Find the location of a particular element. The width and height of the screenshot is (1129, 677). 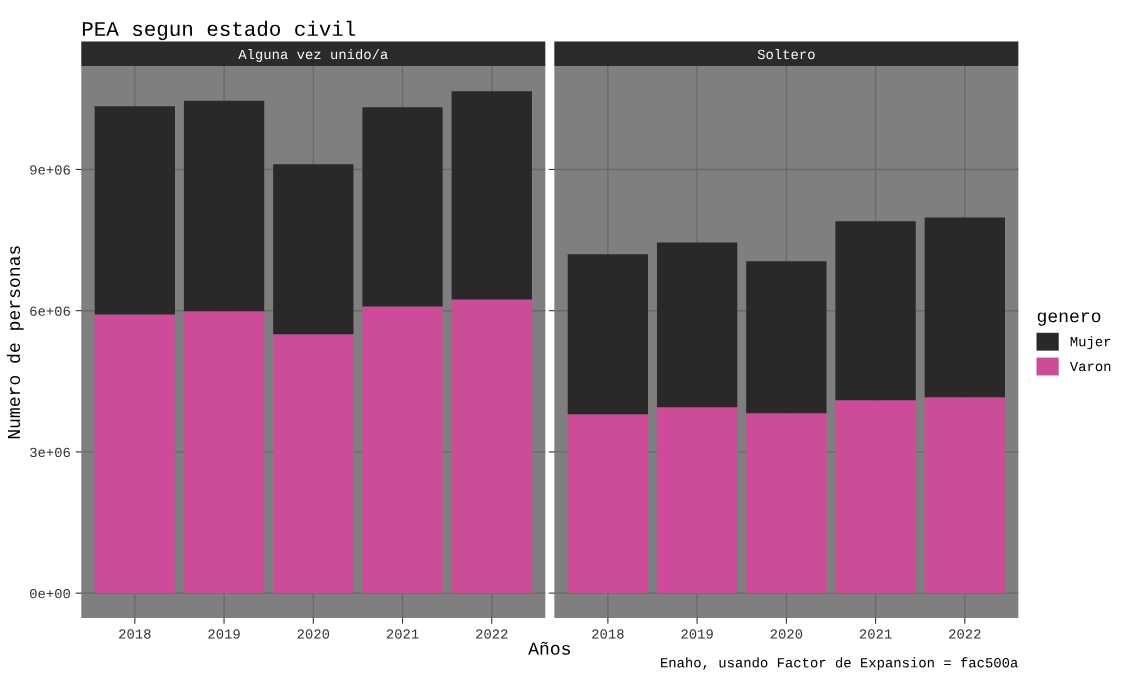

text: Enaho, usando Factor de Expansion = fac500a is located at coordinates (839, 664).